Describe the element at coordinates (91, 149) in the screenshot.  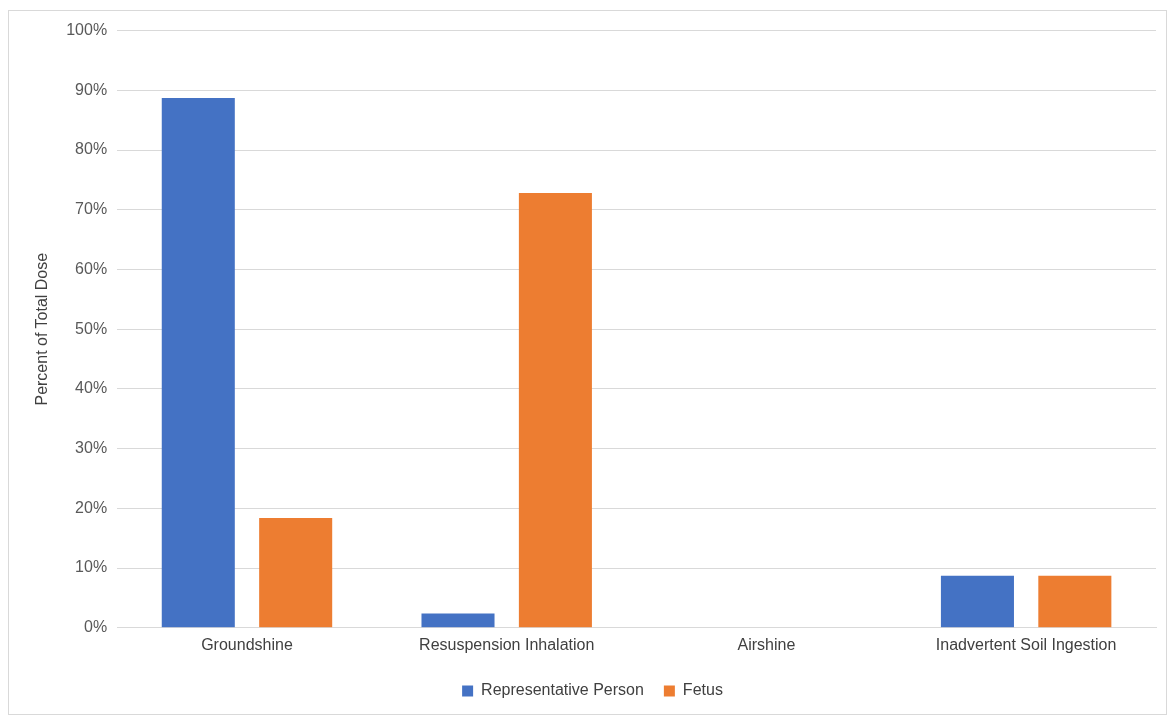
I see `y-tick-label: 80%` at that location.